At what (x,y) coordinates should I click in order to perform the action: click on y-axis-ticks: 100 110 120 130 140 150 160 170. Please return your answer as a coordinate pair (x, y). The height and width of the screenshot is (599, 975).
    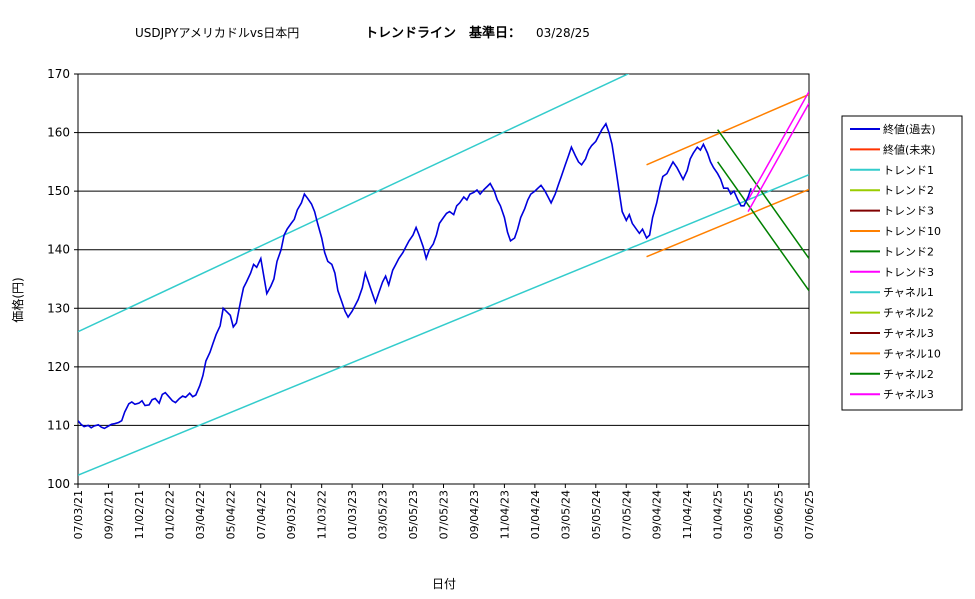
    Looking at the image, I should click on (62, 279).